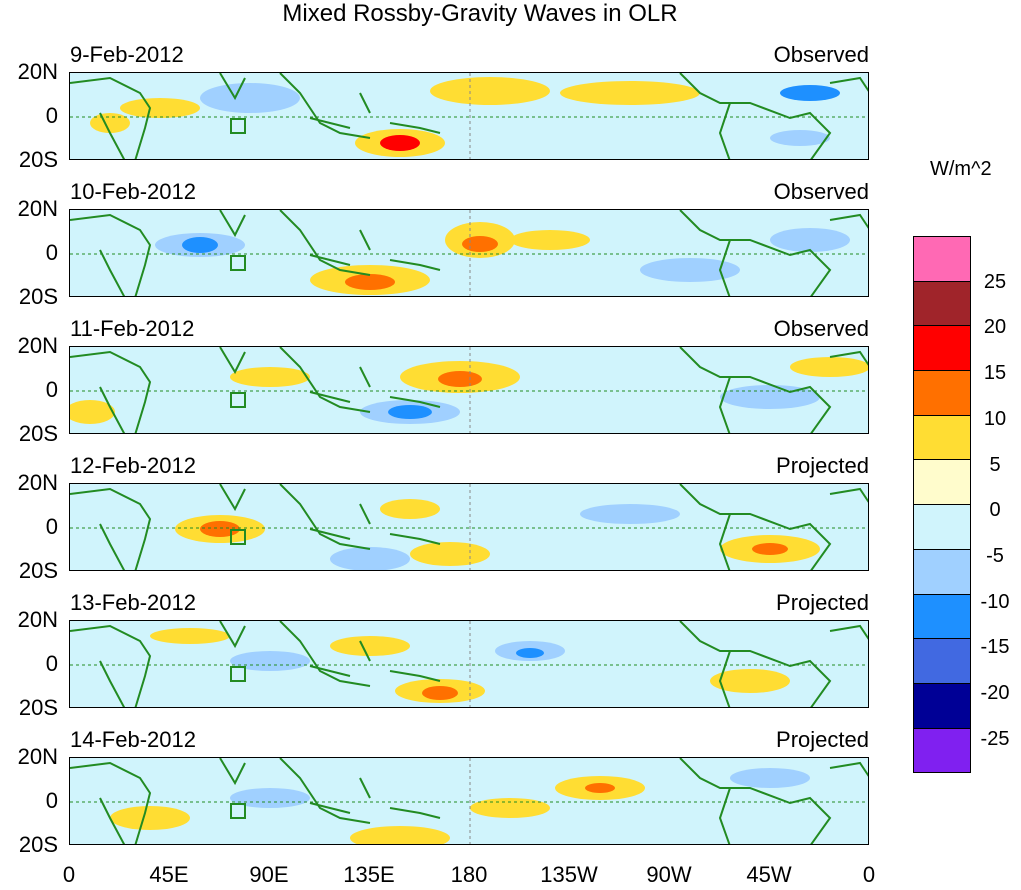 Image resolution: width=1021 pixels, height=890 pixels. Describe the element at coordinates (569, 874) in the screenshot. I see `lon-tick-label: 135W` at that location.